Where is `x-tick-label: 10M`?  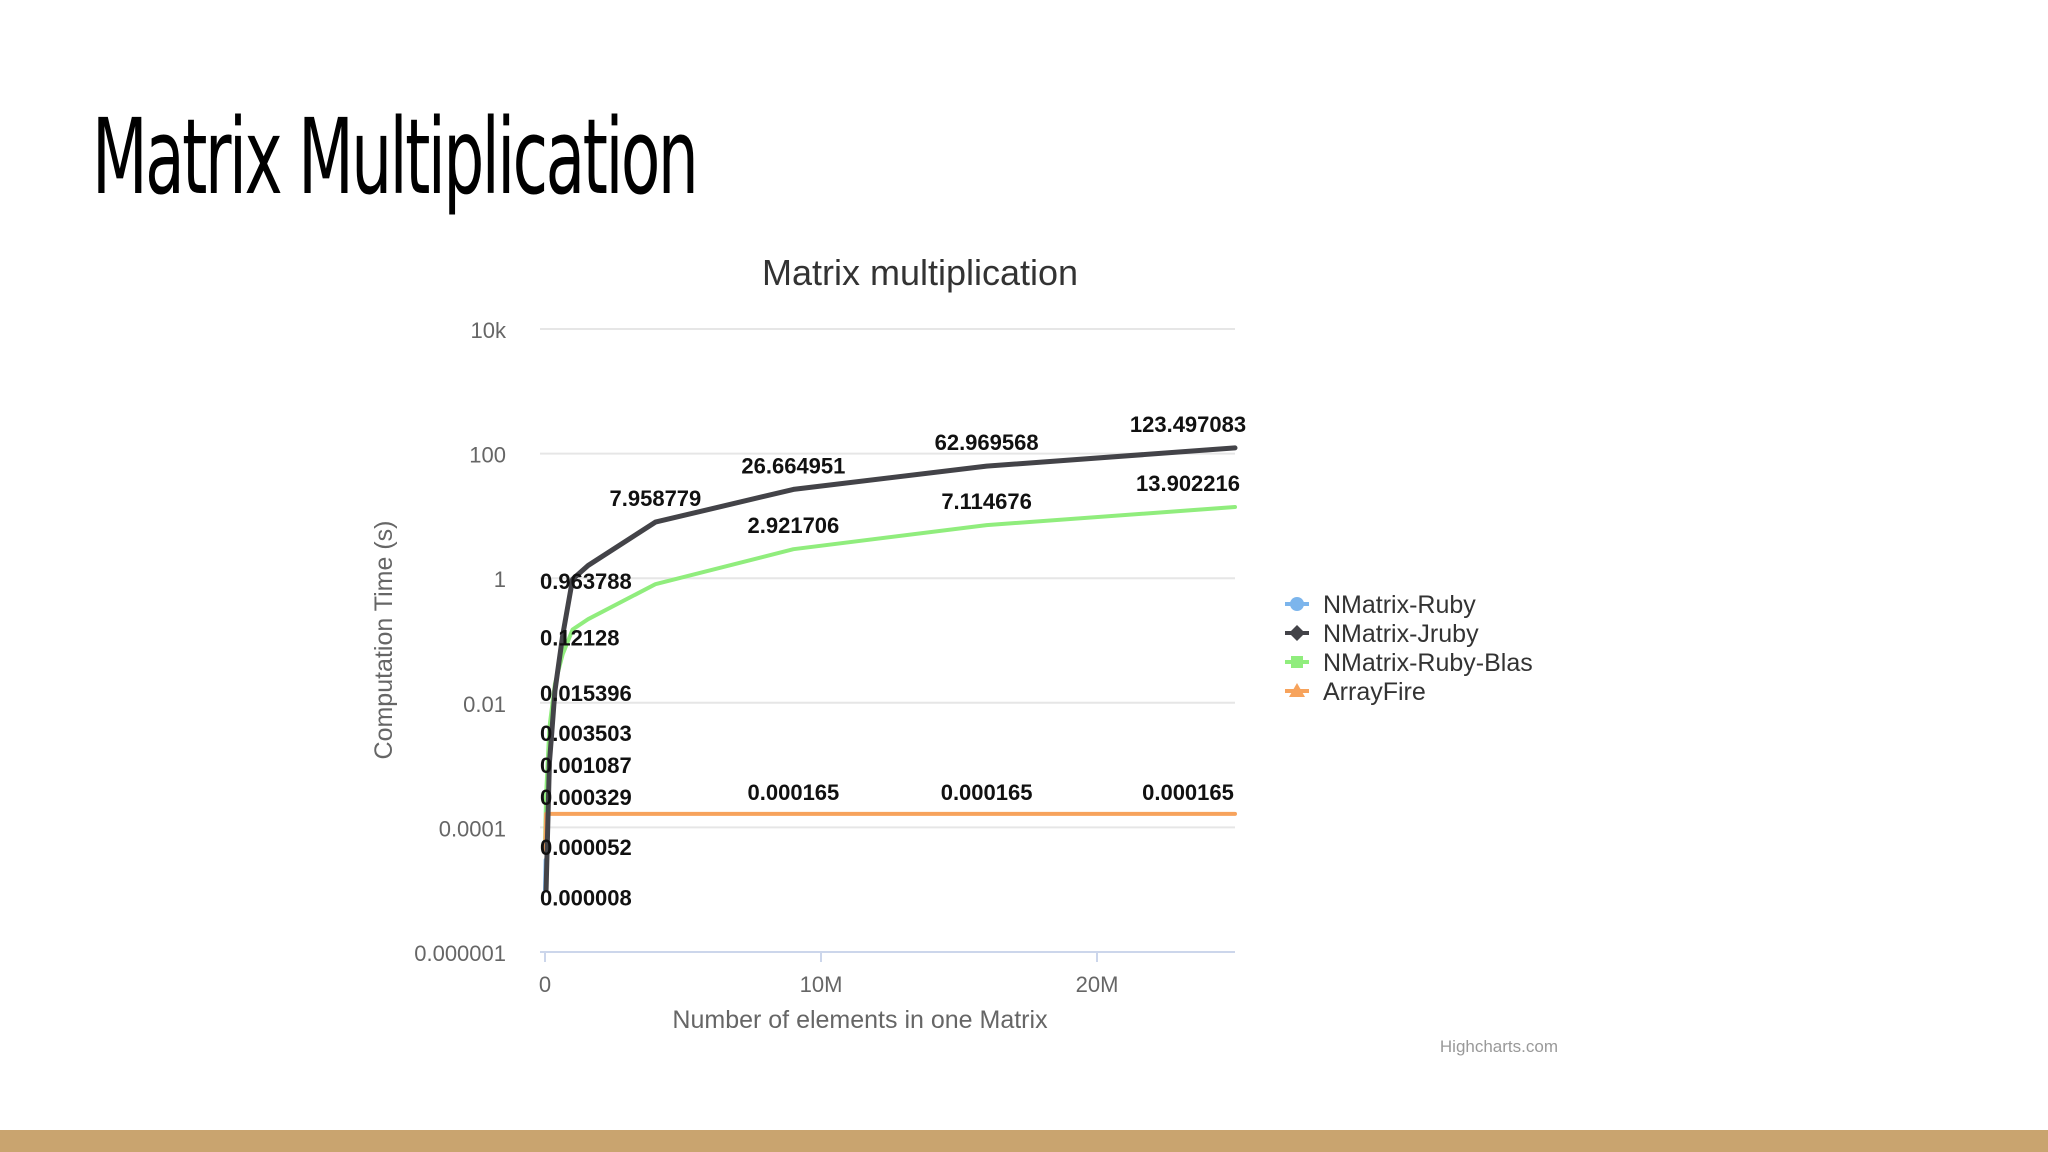 x-tick-label: 10M is located at coordinates (821, 984).